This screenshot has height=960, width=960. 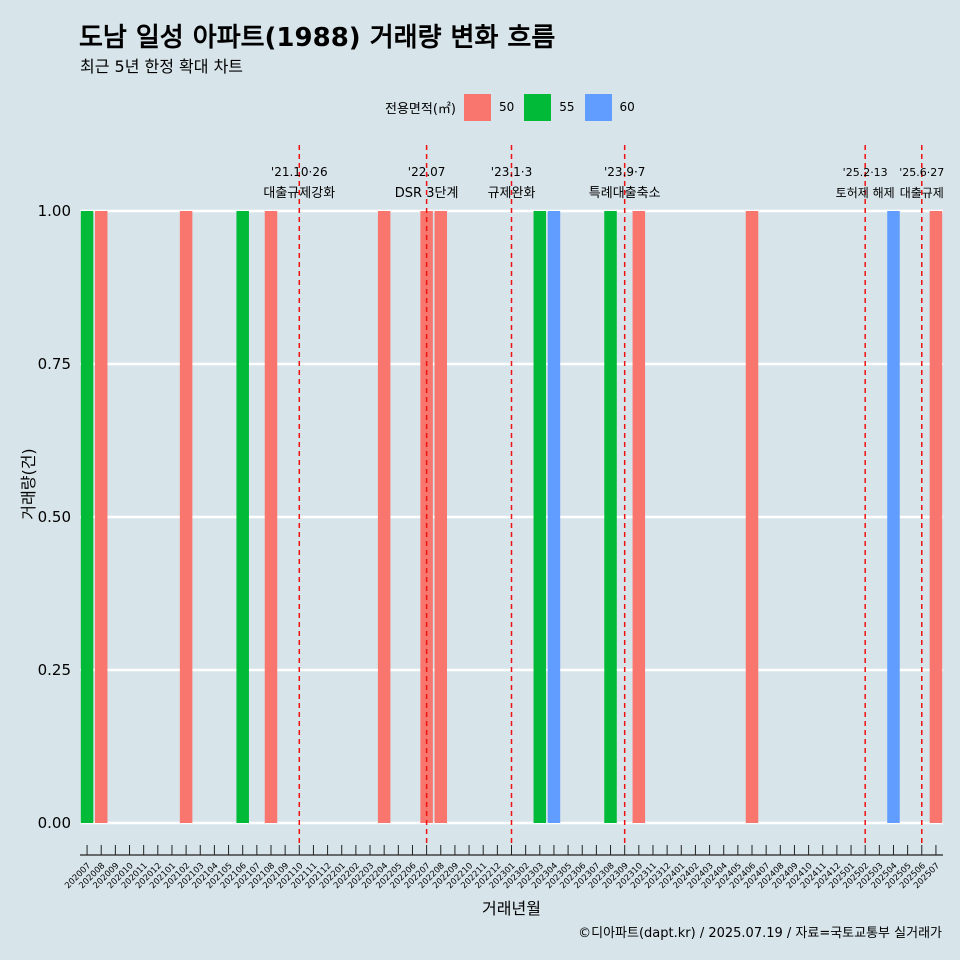 I want to click on y-tick-label: 0.25, so click(x=54, y=670).